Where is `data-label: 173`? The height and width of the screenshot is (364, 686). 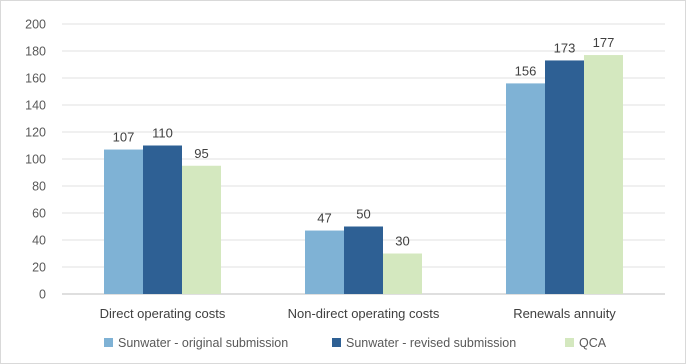 data-label: 173 is located at coordinates (565, 47).